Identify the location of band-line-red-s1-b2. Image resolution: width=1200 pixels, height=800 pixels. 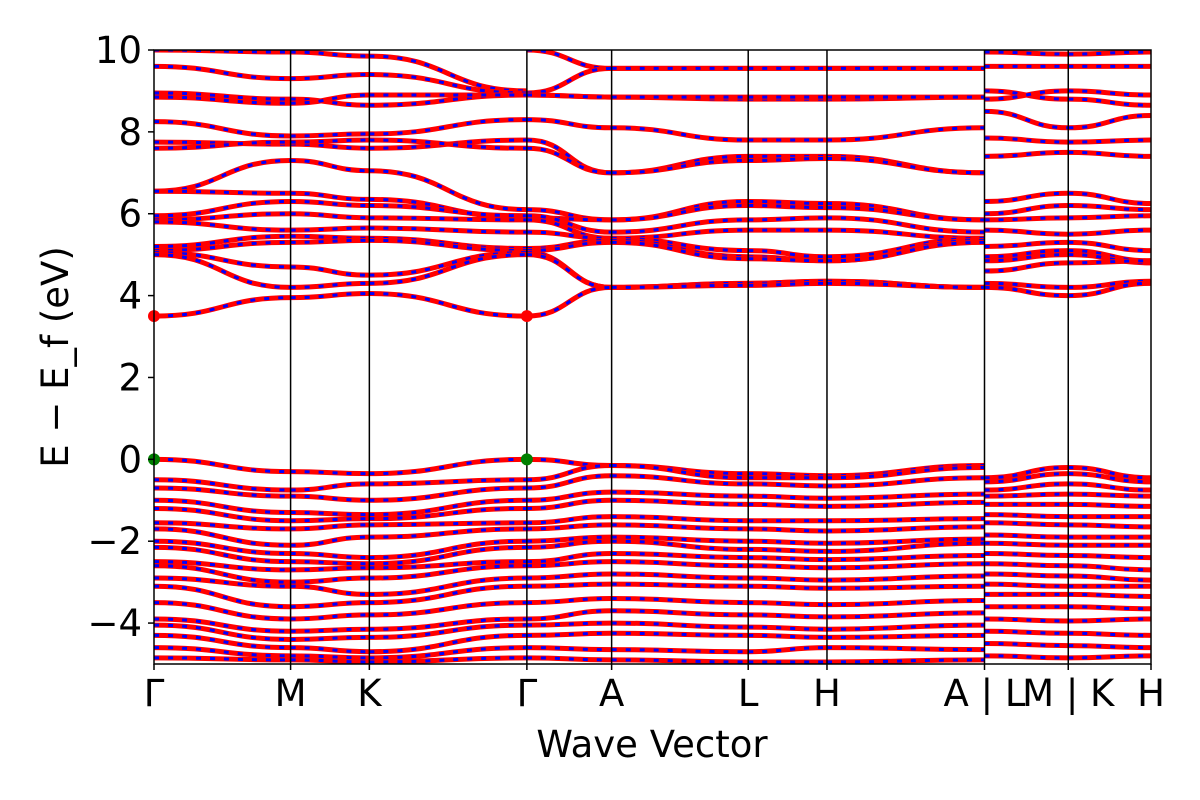
(330, 102).